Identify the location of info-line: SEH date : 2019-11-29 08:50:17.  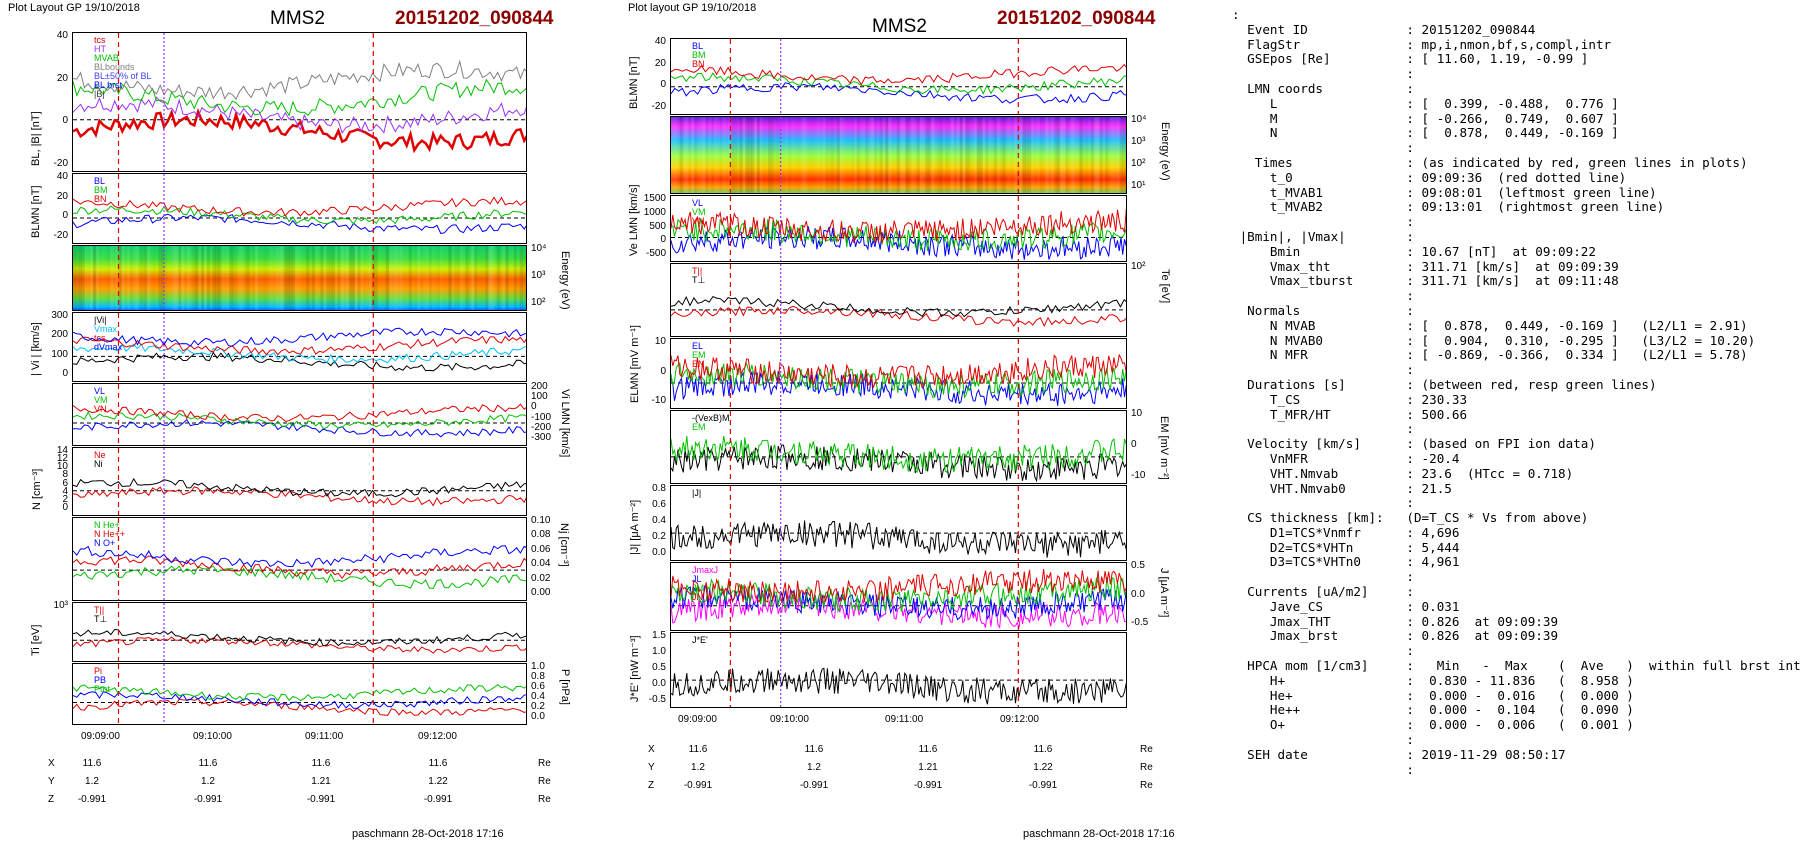
(1399, 754).